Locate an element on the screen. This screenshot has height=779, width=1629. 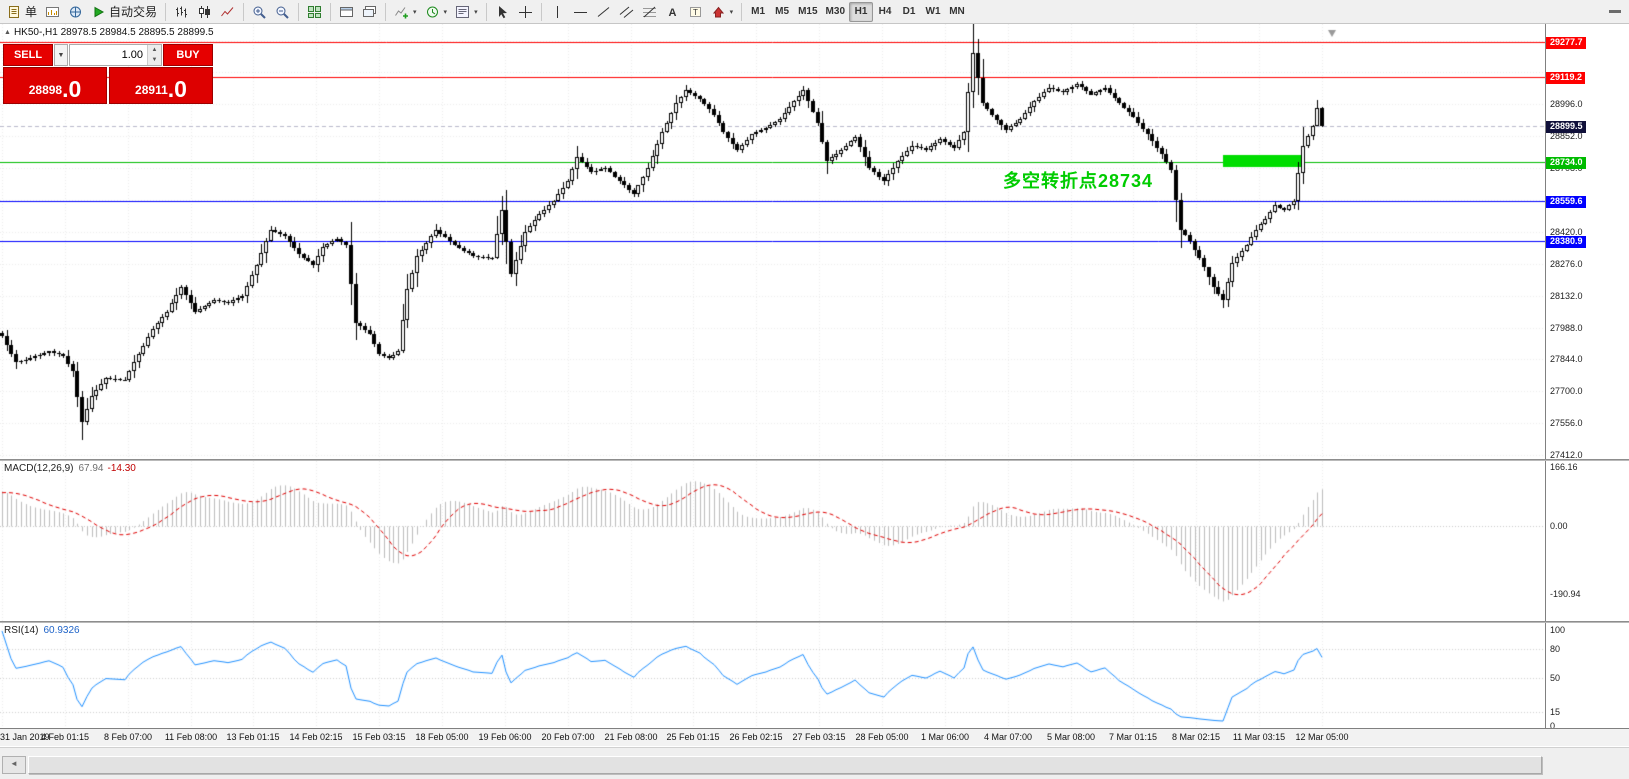
auto-trading-button: 自动交易 is located at coordinates (124, 12).